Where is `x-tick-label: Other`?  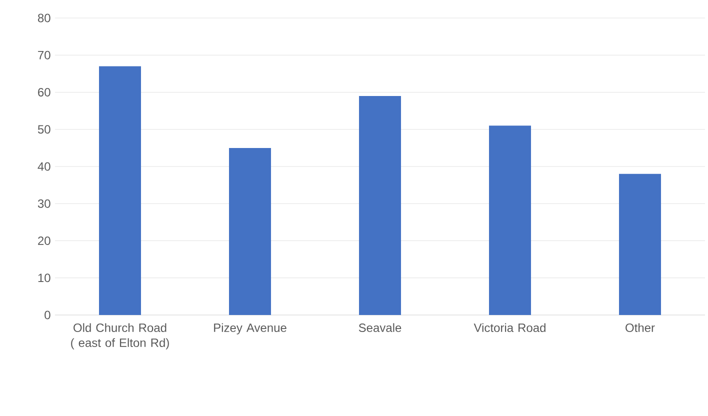 x-tick-label: Other is located at coordinates (640, 327).